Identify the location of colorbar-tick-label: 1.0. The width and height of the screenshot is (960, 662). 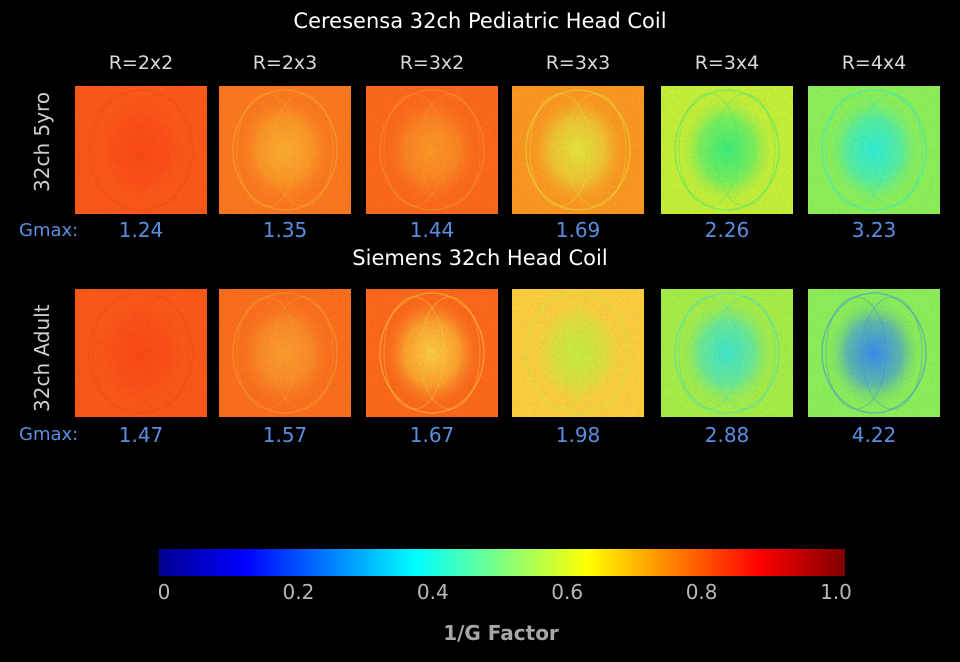
(836, 592).